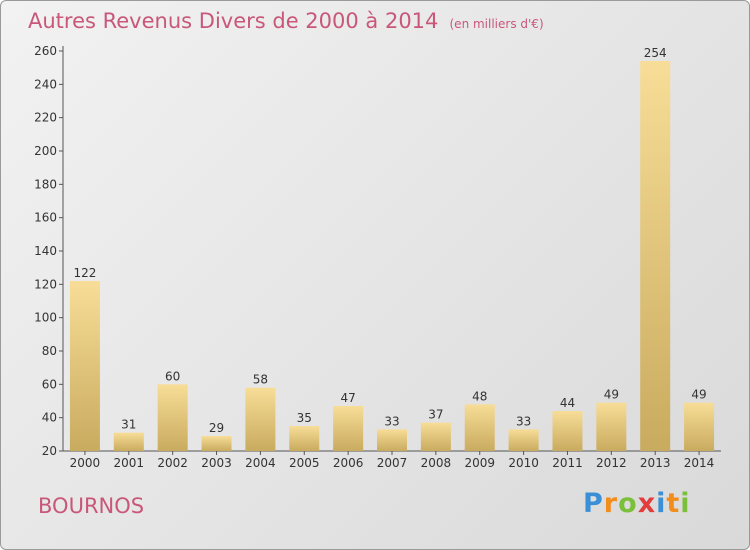 The height and width of the screenshot is (550, 750). I want to click on chart-subtitle: (en milliers d'€), so click(496, 24).